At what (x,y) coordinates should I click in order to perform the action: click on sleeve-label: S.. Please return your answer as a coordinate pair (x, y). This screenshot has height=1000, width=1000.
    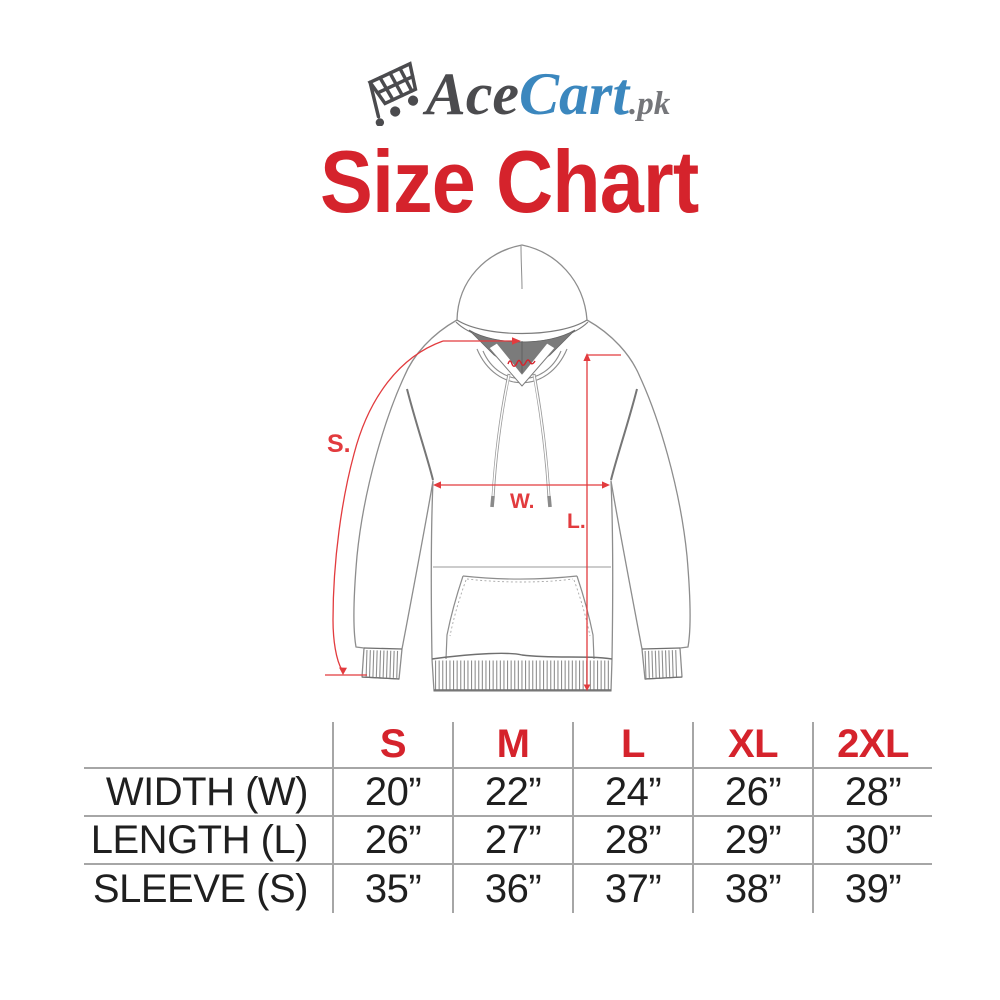
    Looking at the image, I should click on (339, 444).